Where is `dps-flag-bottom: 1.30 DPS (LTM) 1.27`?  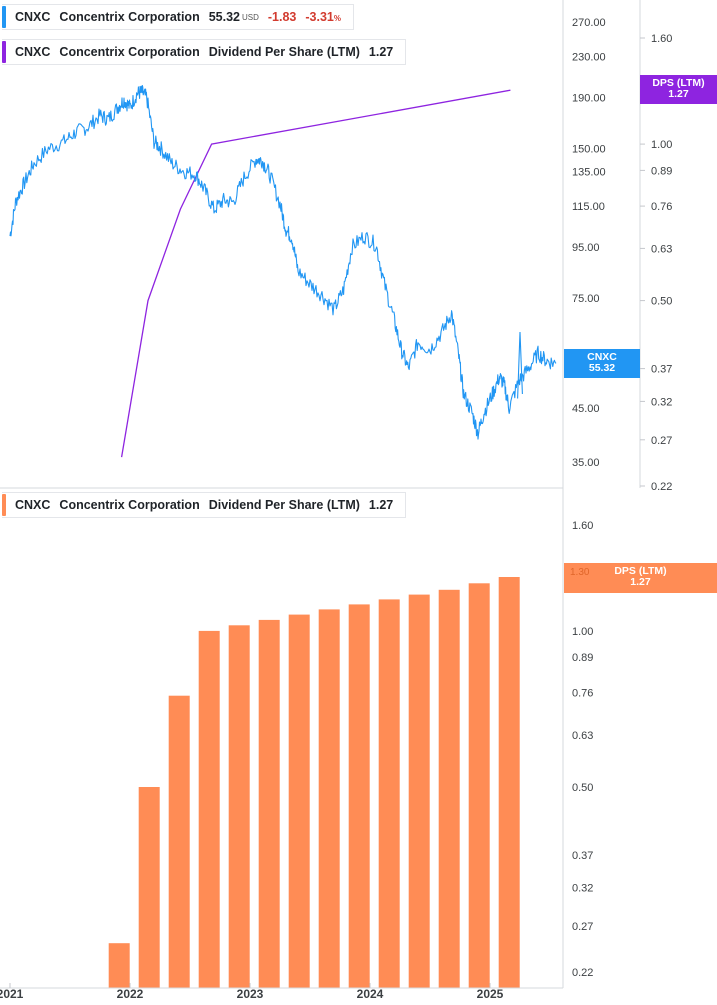
dps-flag-bottom: 1.30 DPS (LTM) 1.27 is located at coordinates (640, 578).